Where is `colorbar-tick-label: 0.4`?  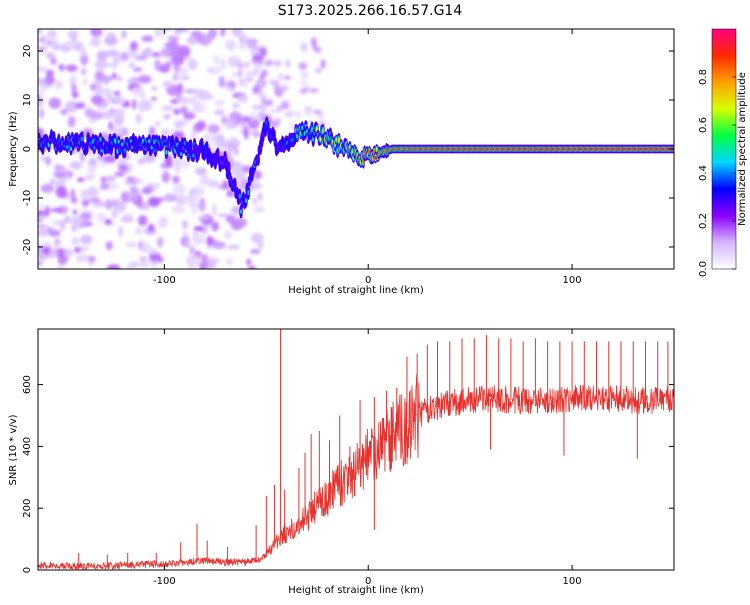
colorbar-tick-label: 0.4 is located at coordinates (703, 173).